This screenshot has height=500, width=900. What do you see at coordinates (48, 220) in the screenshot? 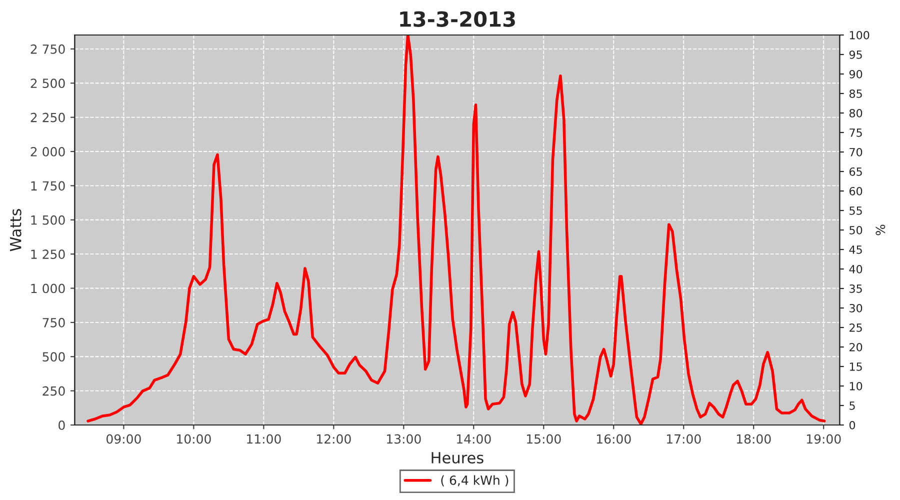
I see `y-tick-label: 1 500` at bounding box center [48, 220].